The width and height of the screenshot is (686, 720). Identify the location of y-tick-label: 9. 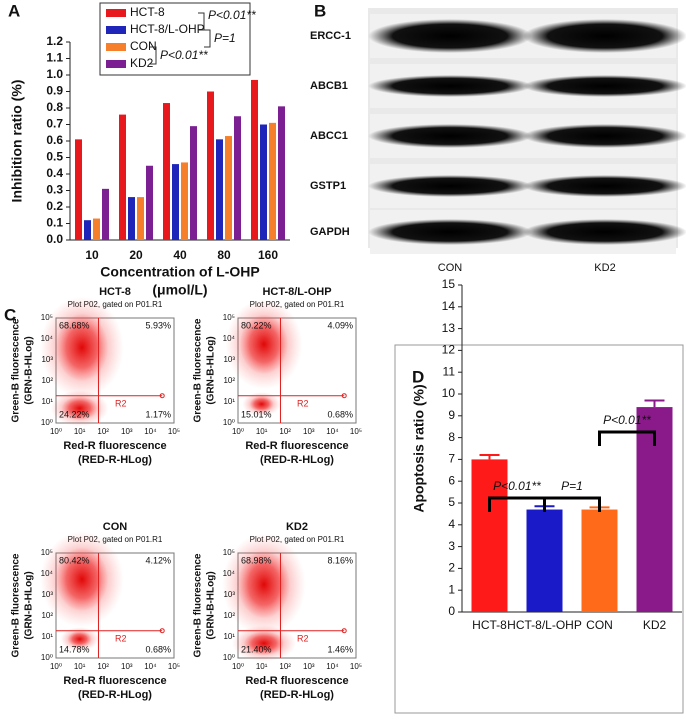
(451, 415).